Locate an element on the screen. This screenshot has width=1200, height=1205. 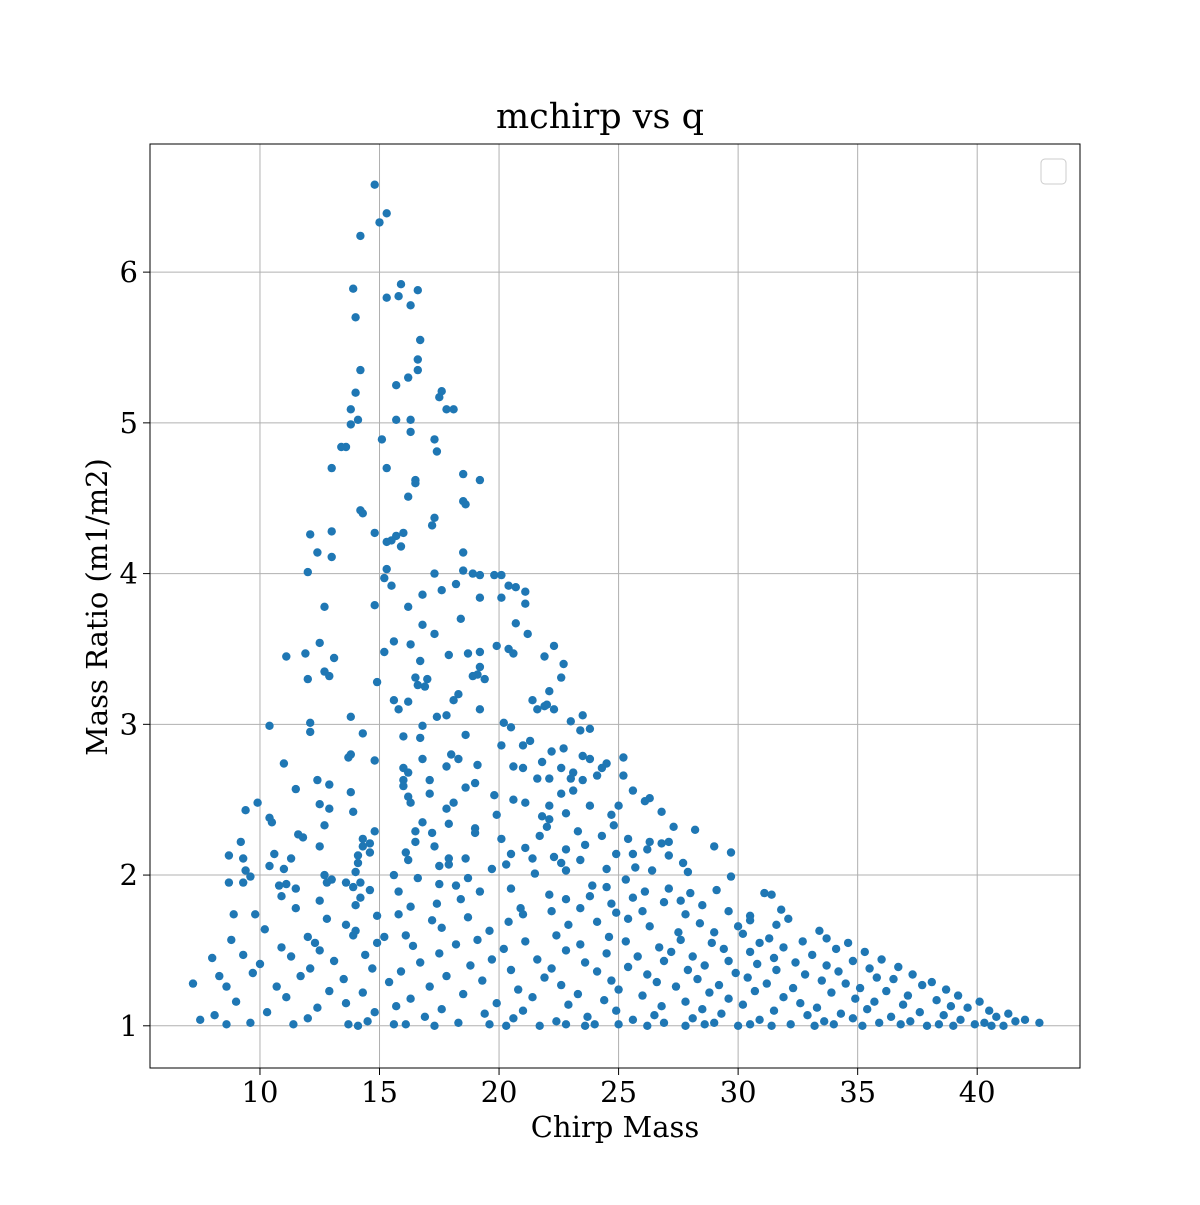
x-tick-label: 10 is located at coordinates (260, 1092).